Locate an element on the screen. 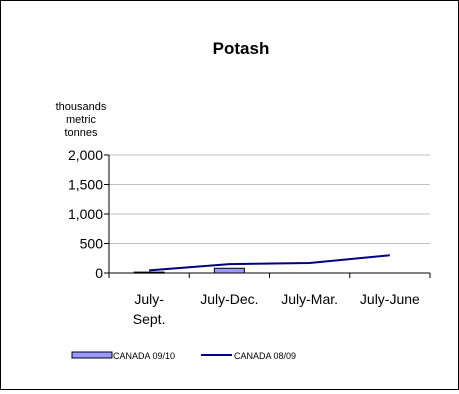  x-tick-label: Sept. is located at coordinates (149, 319).